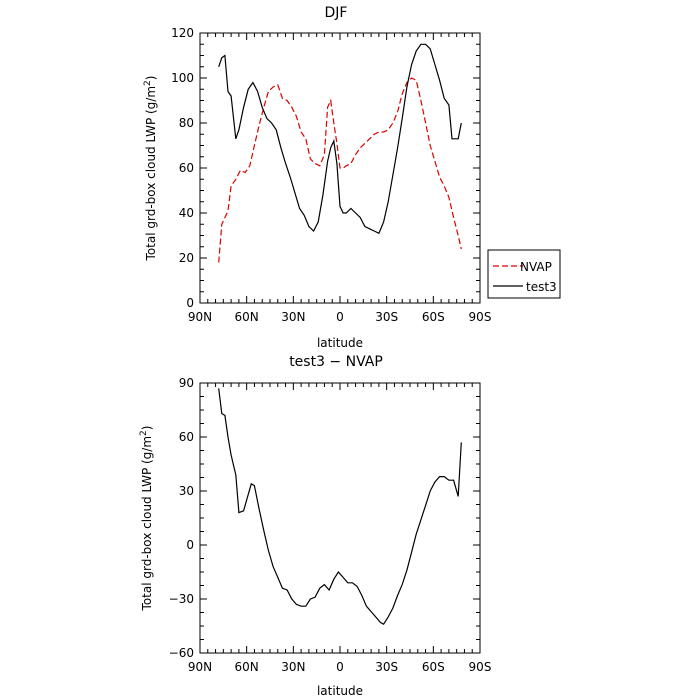  What do you see at coordinates (186, 168) in the screenshot?
I see `djf-y-tick-label: 60` at bounding box center [186, 168].